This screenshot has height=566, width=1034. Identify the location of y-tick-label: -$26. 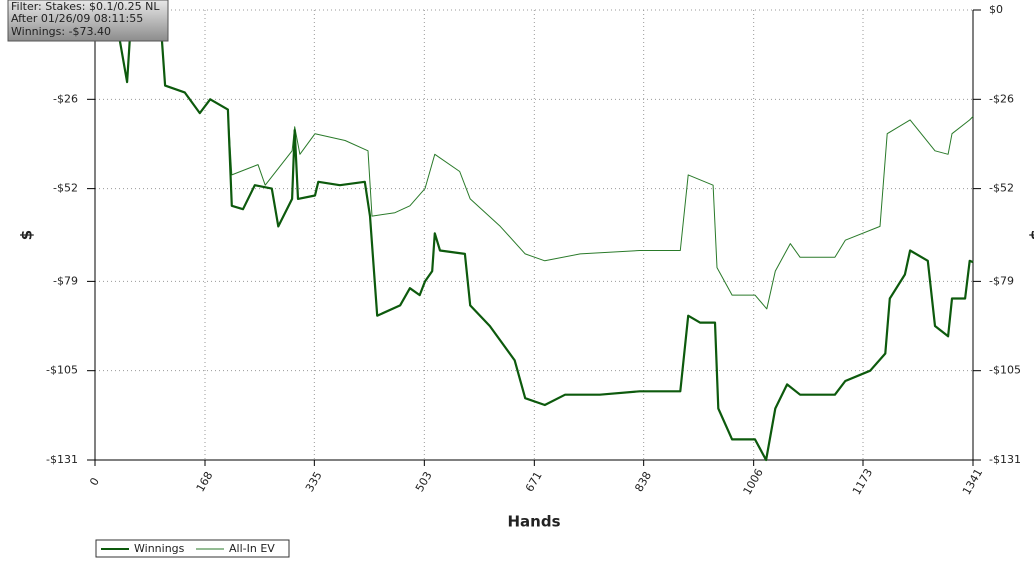
(65, 98).